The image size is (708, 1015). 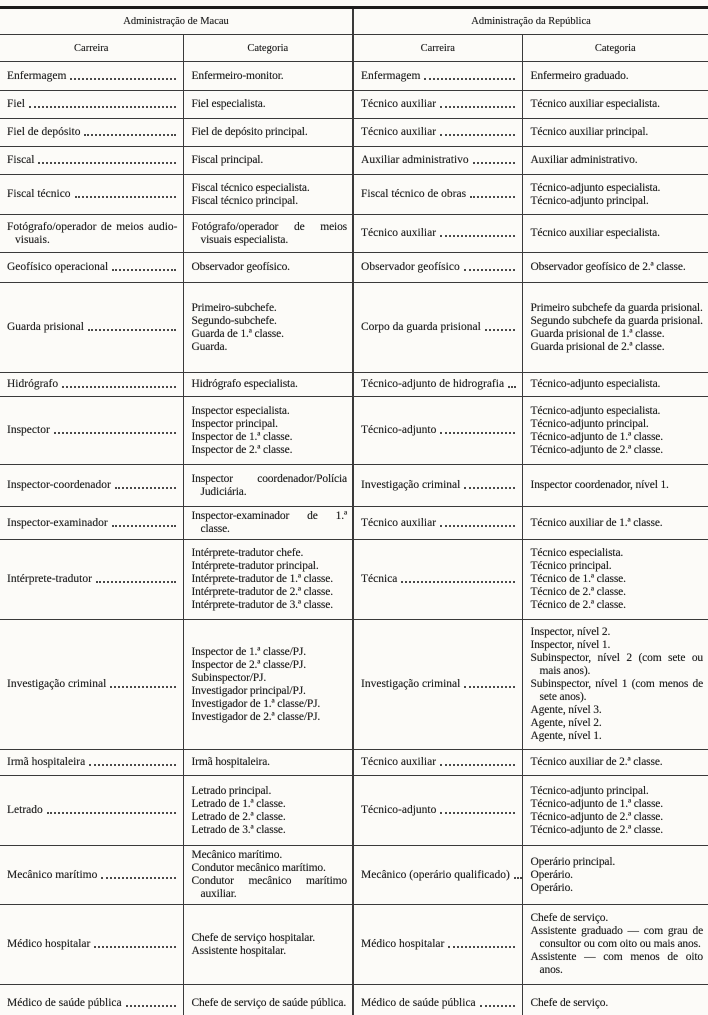 I want to click on categoria-republica-cell: Técnico auxiliar principal., so click(x=614, y=132).